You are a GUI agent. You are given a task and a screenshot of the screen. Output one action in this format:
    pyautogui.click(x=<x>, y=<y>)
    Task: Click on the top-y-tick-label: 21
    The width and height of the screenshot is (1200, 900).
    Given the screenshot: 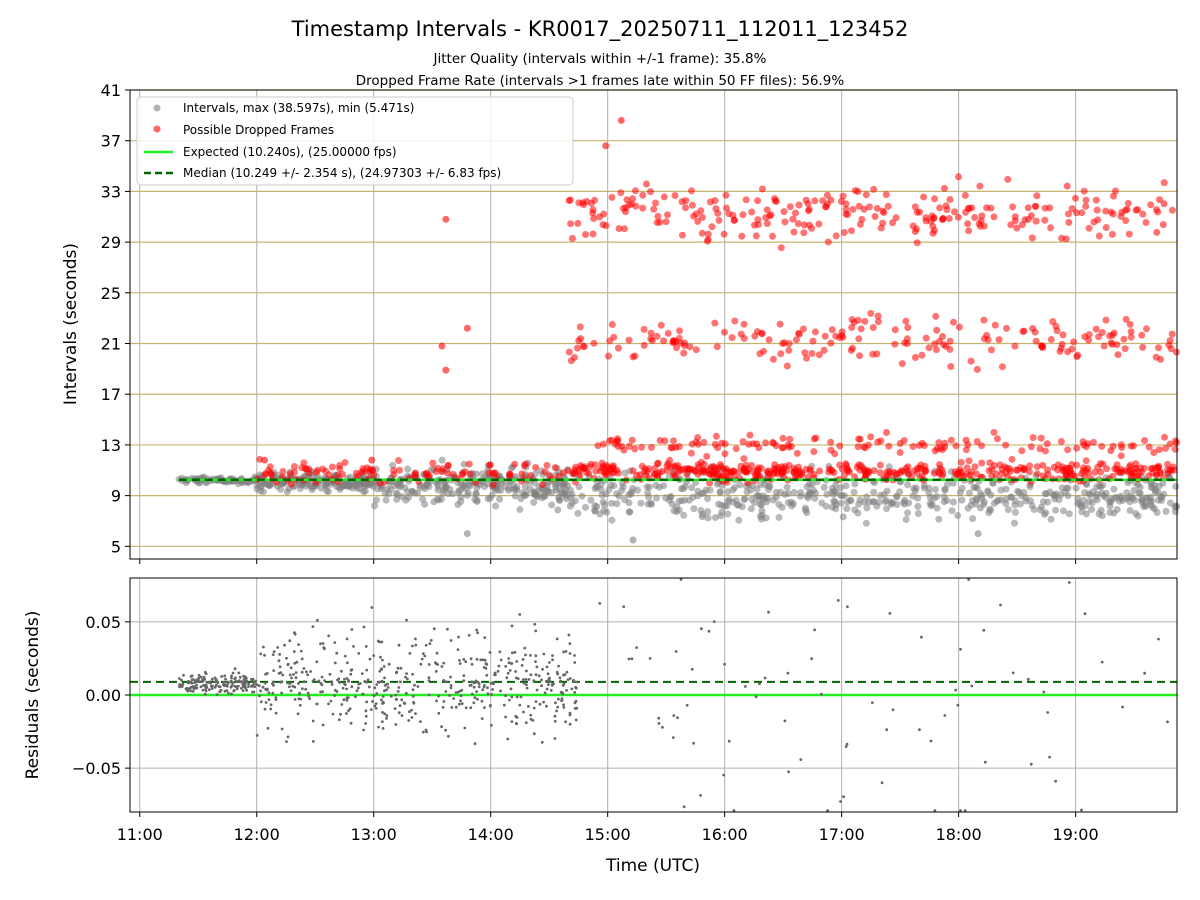 What is the action you would take?
    pyautogui.click(x=111, y=344)
    